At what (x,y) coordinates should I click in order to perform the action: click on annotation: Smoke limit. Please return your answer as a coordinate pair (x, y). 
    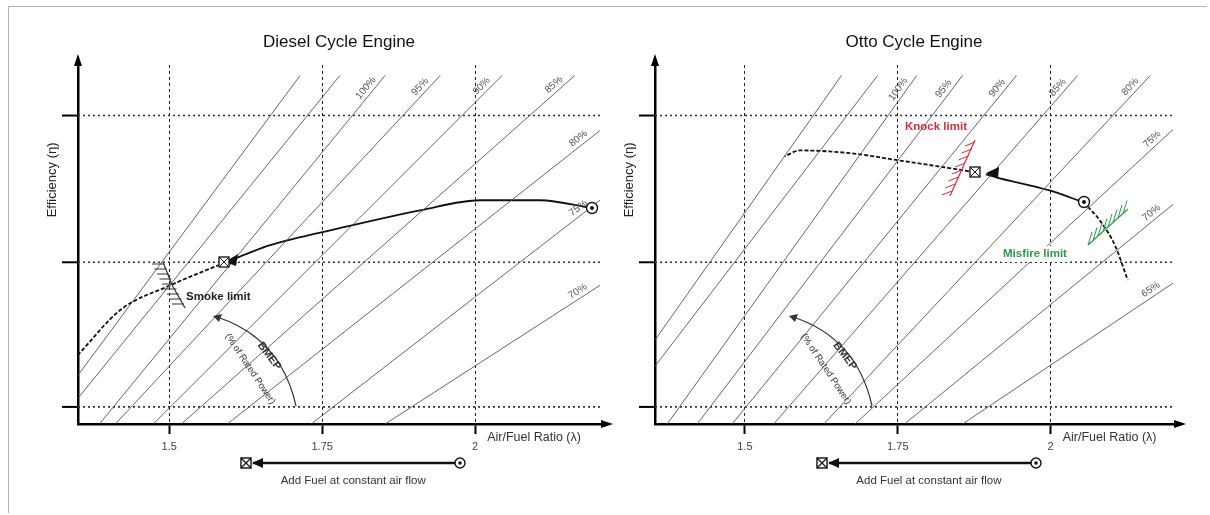
    Looking at the image, I should click on (218, 296).